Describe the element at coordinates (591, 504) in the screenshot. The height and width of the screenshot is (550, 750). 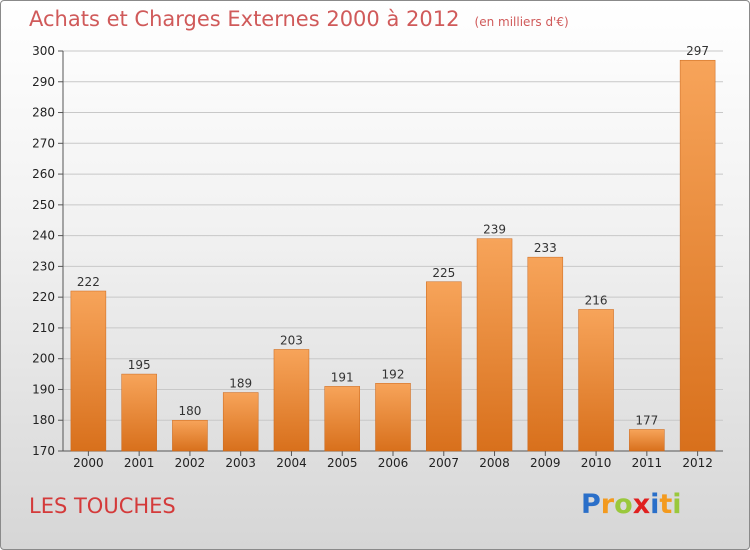
I see `logo-letter: P` at that location.